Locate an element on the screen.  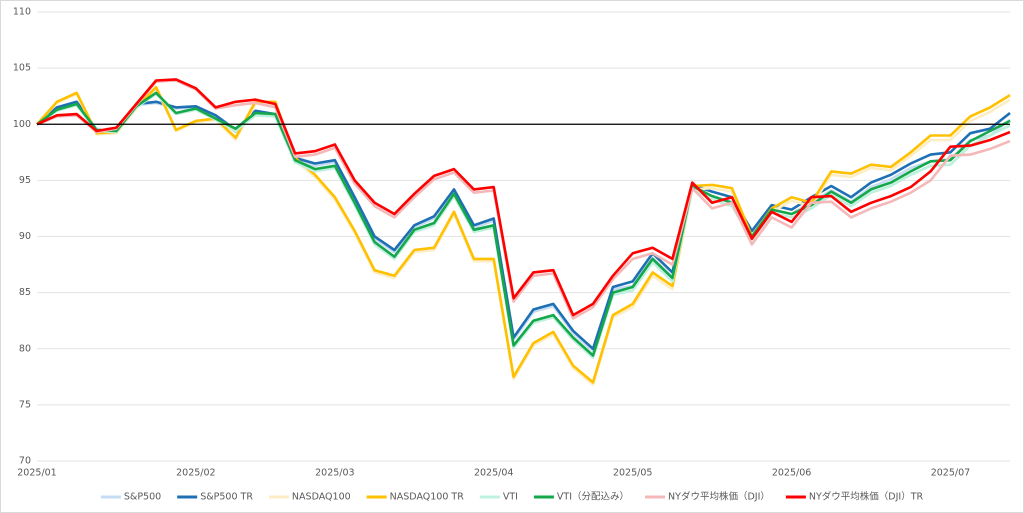
legend-label: NYダウ平均株価（DJI） is located at coordinates (719, 497).